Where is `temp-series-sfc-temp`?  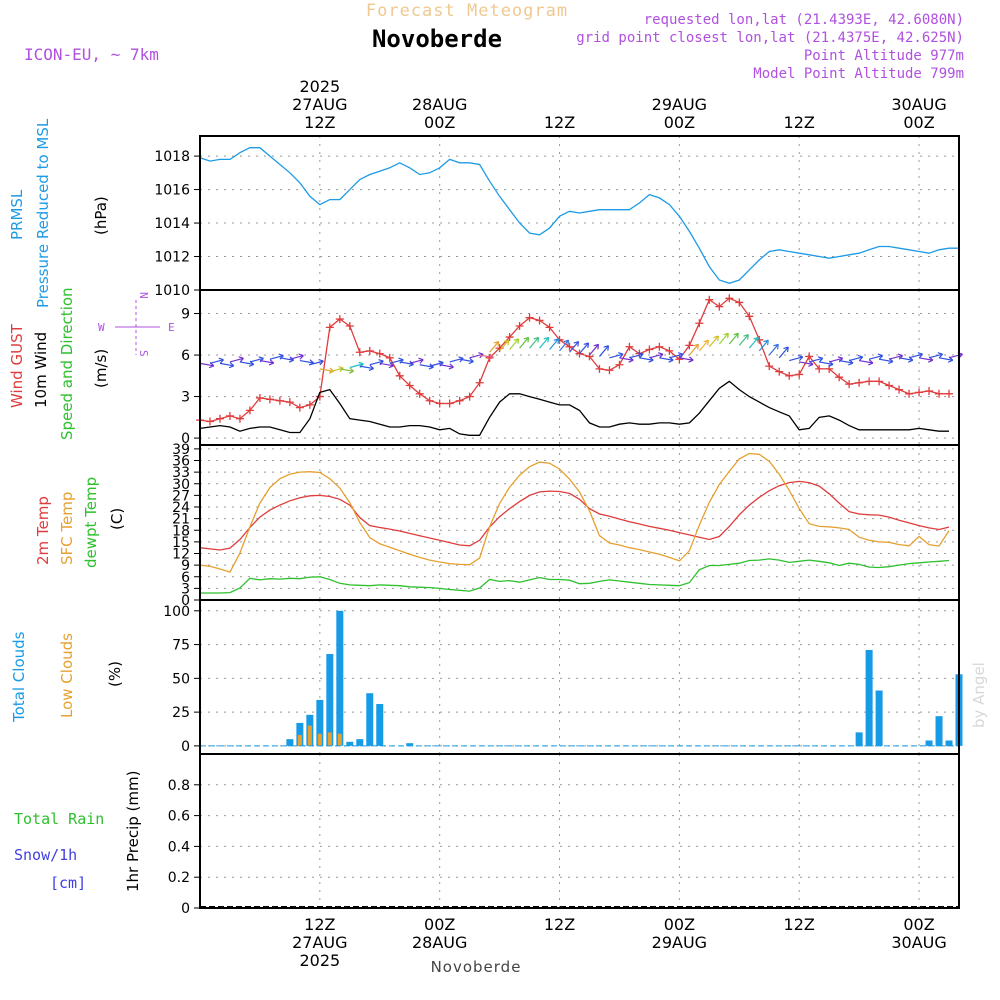 temp-series-sfc-temp is located at coordinates (574, 512).